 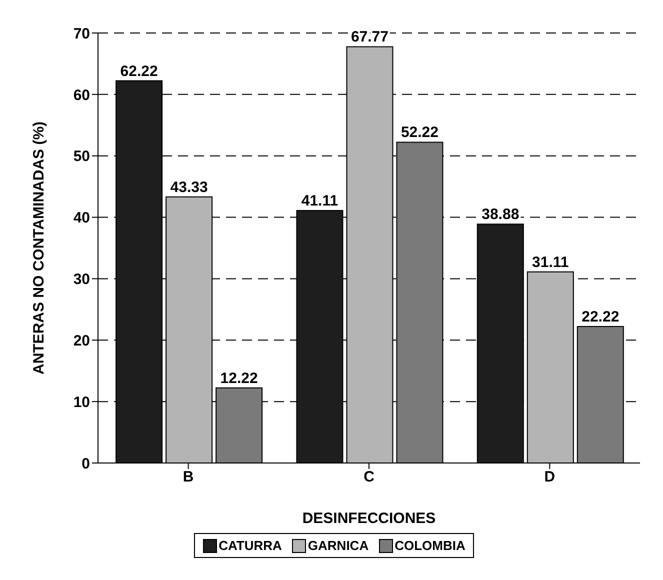 I want to click on data-label: 31.11, so click(x=550, y=262).